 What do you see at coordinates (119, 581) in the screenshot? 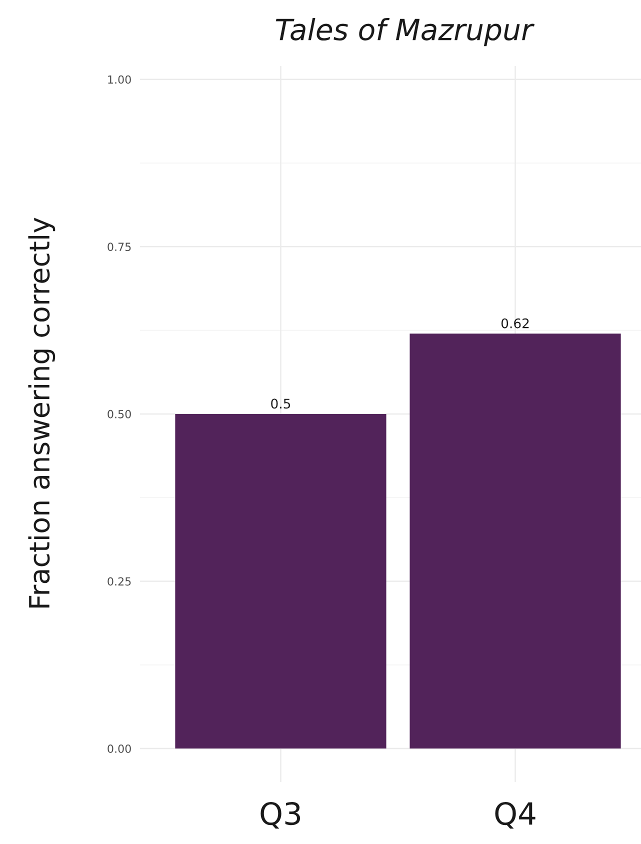
I see `y-tick-label: 0.25` at bounding box center [119, 581].